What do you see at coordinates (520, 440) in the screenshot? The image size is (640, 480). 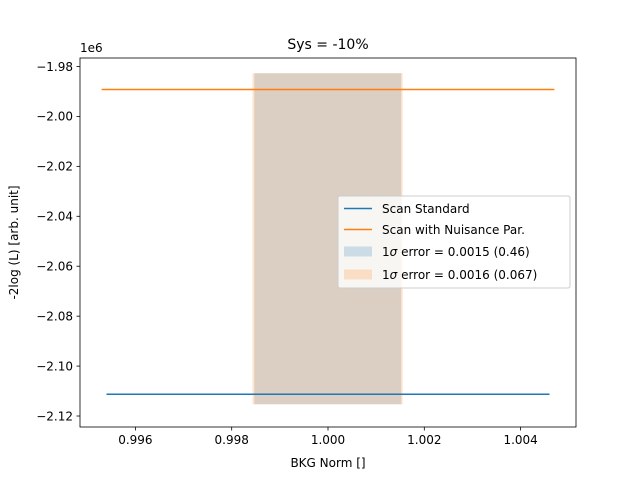 I see `x-tick-label: 1.004` at bounding box center [520, 440].